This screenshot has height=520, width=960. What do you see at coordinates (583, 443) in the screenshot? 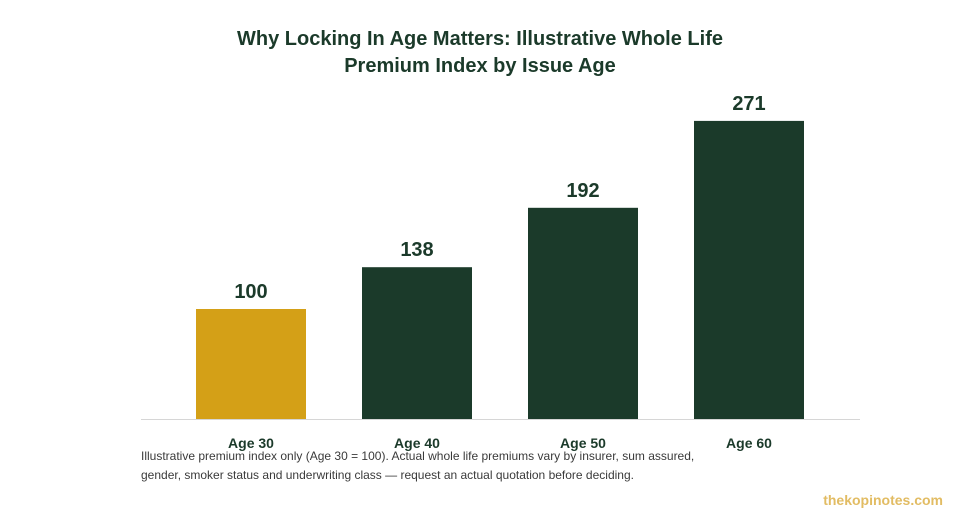
I see `x-tick-label: Age 50` at bounding box center [583, 443].